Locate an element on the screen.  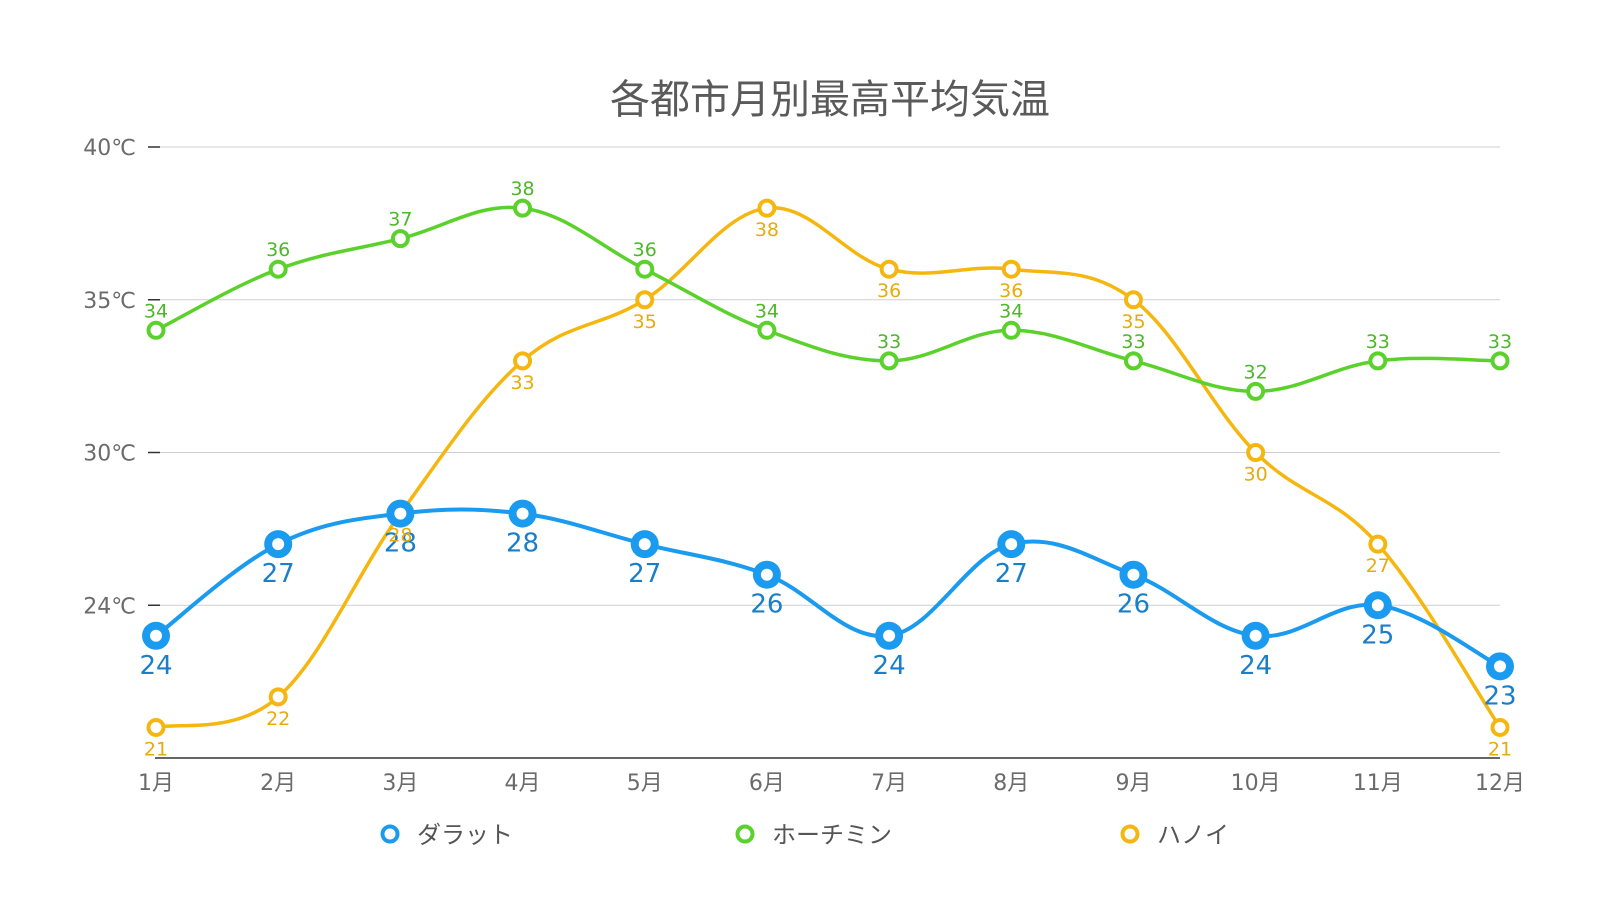
x-tick-label: 2月 is located at coordinates (278, 783).